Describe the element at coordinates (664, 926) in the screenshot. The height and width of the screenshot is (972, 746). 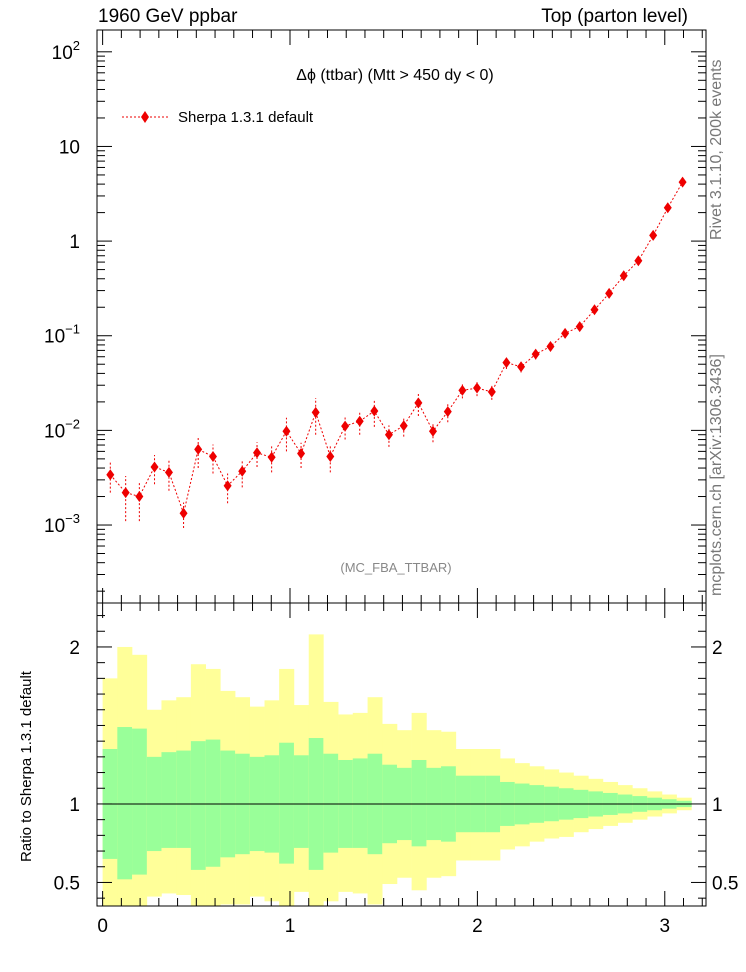
I see `x-tick-label: 3` at that location.